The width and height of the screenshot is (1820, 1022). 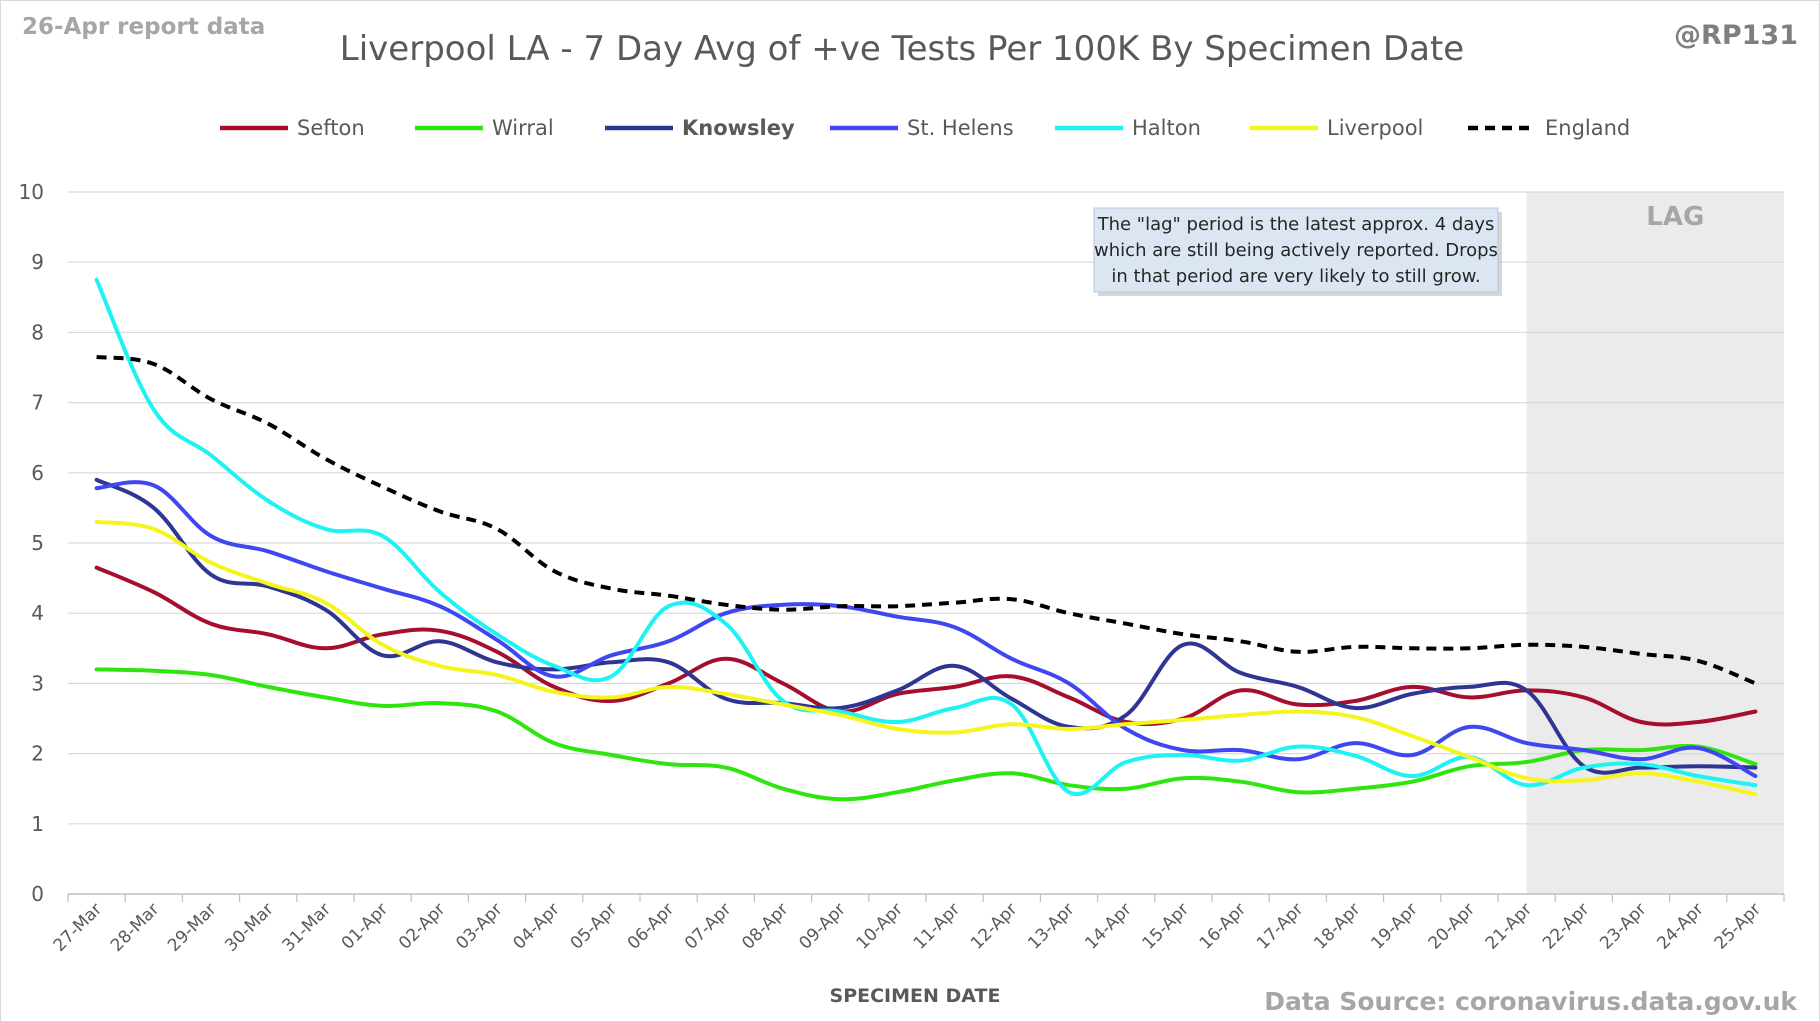 What do you see at coordinates (1375, 128) in the screenshot?
I see `legend-label: Liverpool` at bounding box center [1375, 128].